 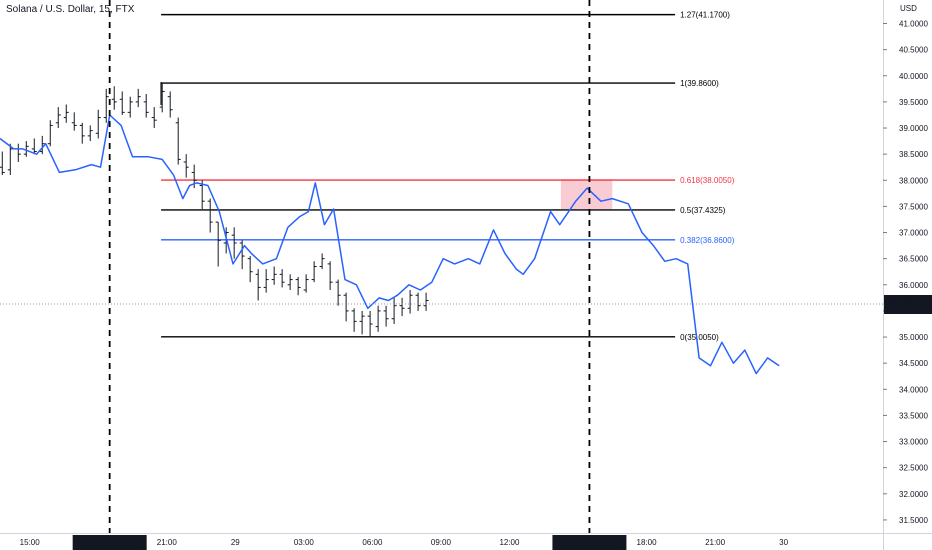 What do you see at coordinates (913, 337) in the screenshot?
I see `y-tick-label: 35.0000` at bounding box center [913, 337].